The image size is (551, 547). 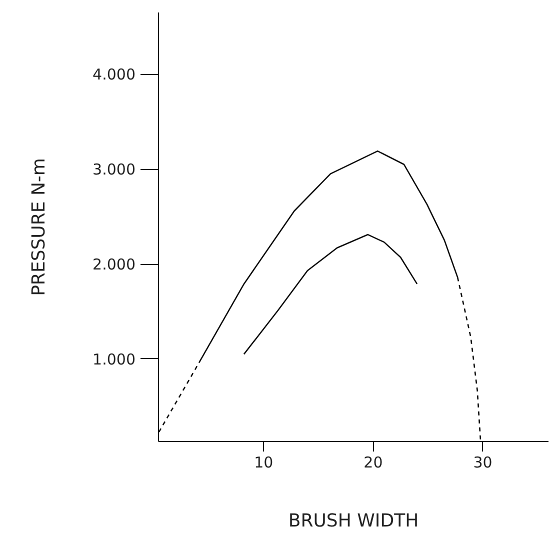 What do you see at coordinates (114, 75) in the screenshot?
I see `y-tick-label: 4.000` at bounding box center [114, 75].